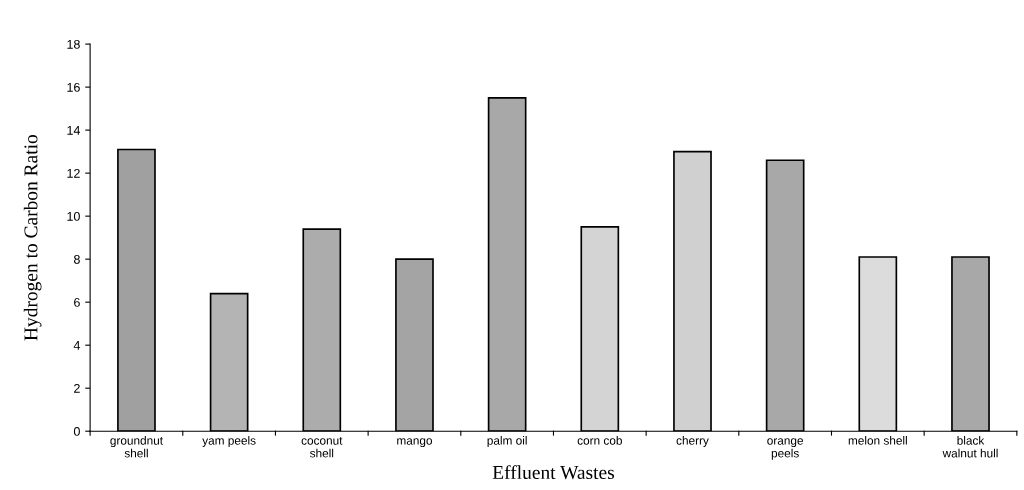 This screenshot has width=1024, height=490. What do you see at coordinates (136, 447) in the screenshot?
I see `x-tick-label: groundnut shell` at bounding box center [136, 447].